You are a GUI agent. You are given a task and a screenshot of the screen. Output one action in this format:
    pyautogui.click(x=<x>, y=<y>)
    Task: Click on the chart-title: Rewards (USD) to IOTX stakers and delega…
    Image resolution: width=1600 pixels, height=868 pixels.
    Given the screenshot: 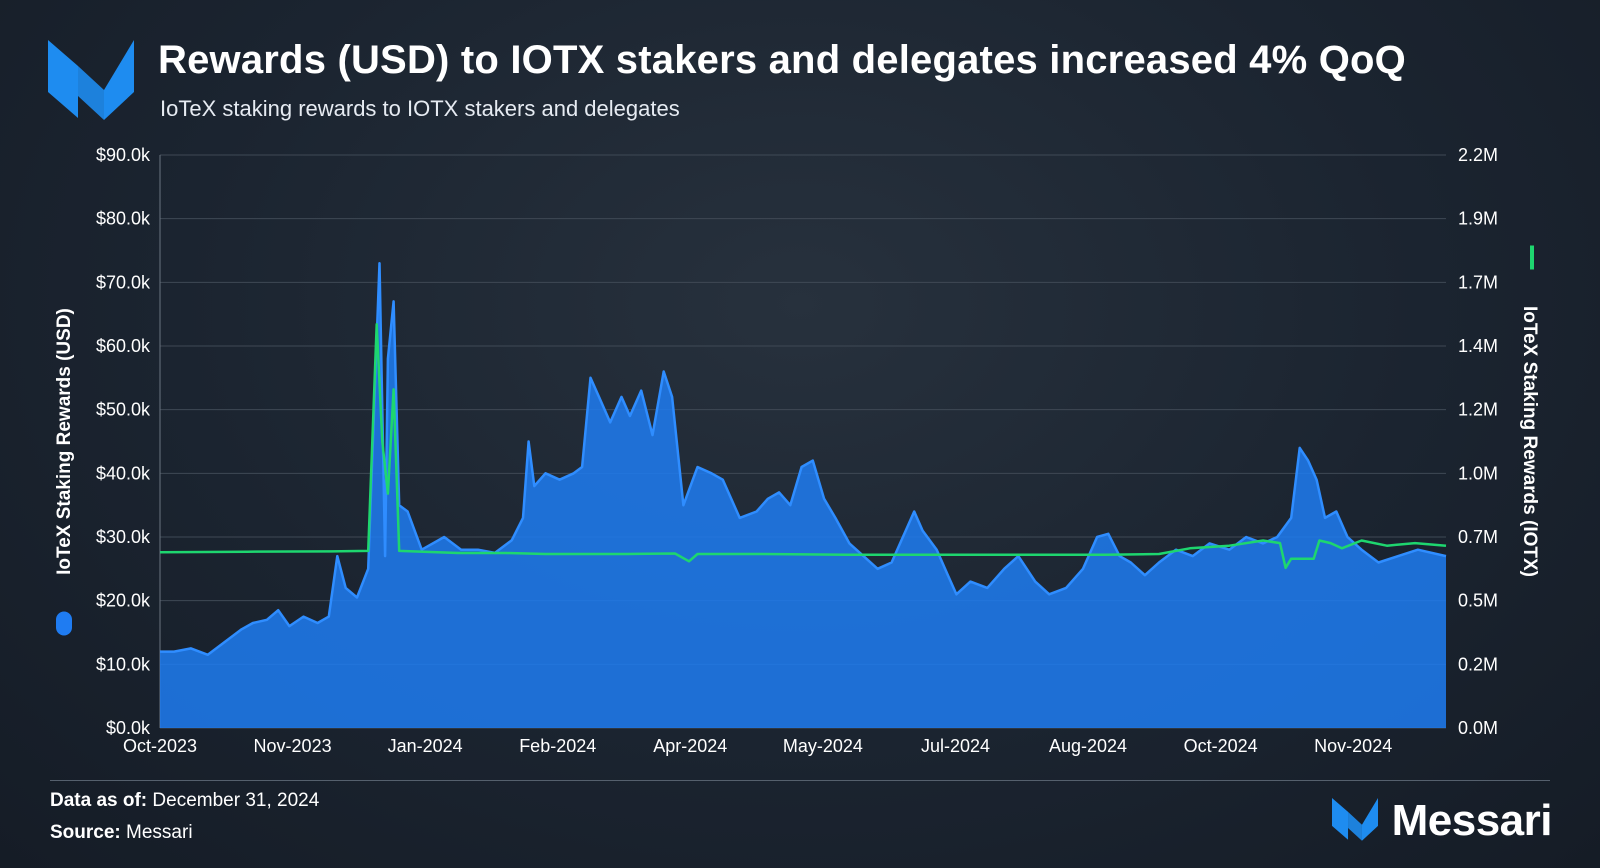 What is the action you would take?
    pyautogui.click(x=782, y=60)
    